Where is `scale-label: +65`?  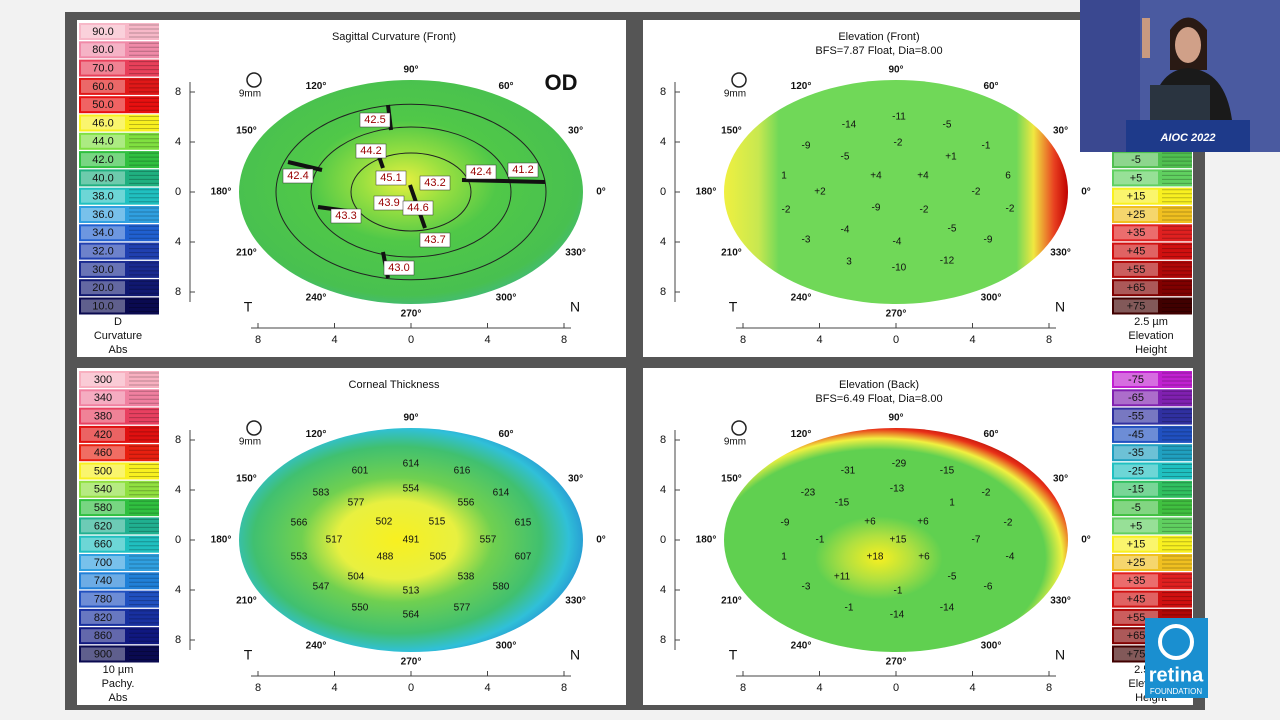 scale-label: +65 is located at coordinates (1136, 636).